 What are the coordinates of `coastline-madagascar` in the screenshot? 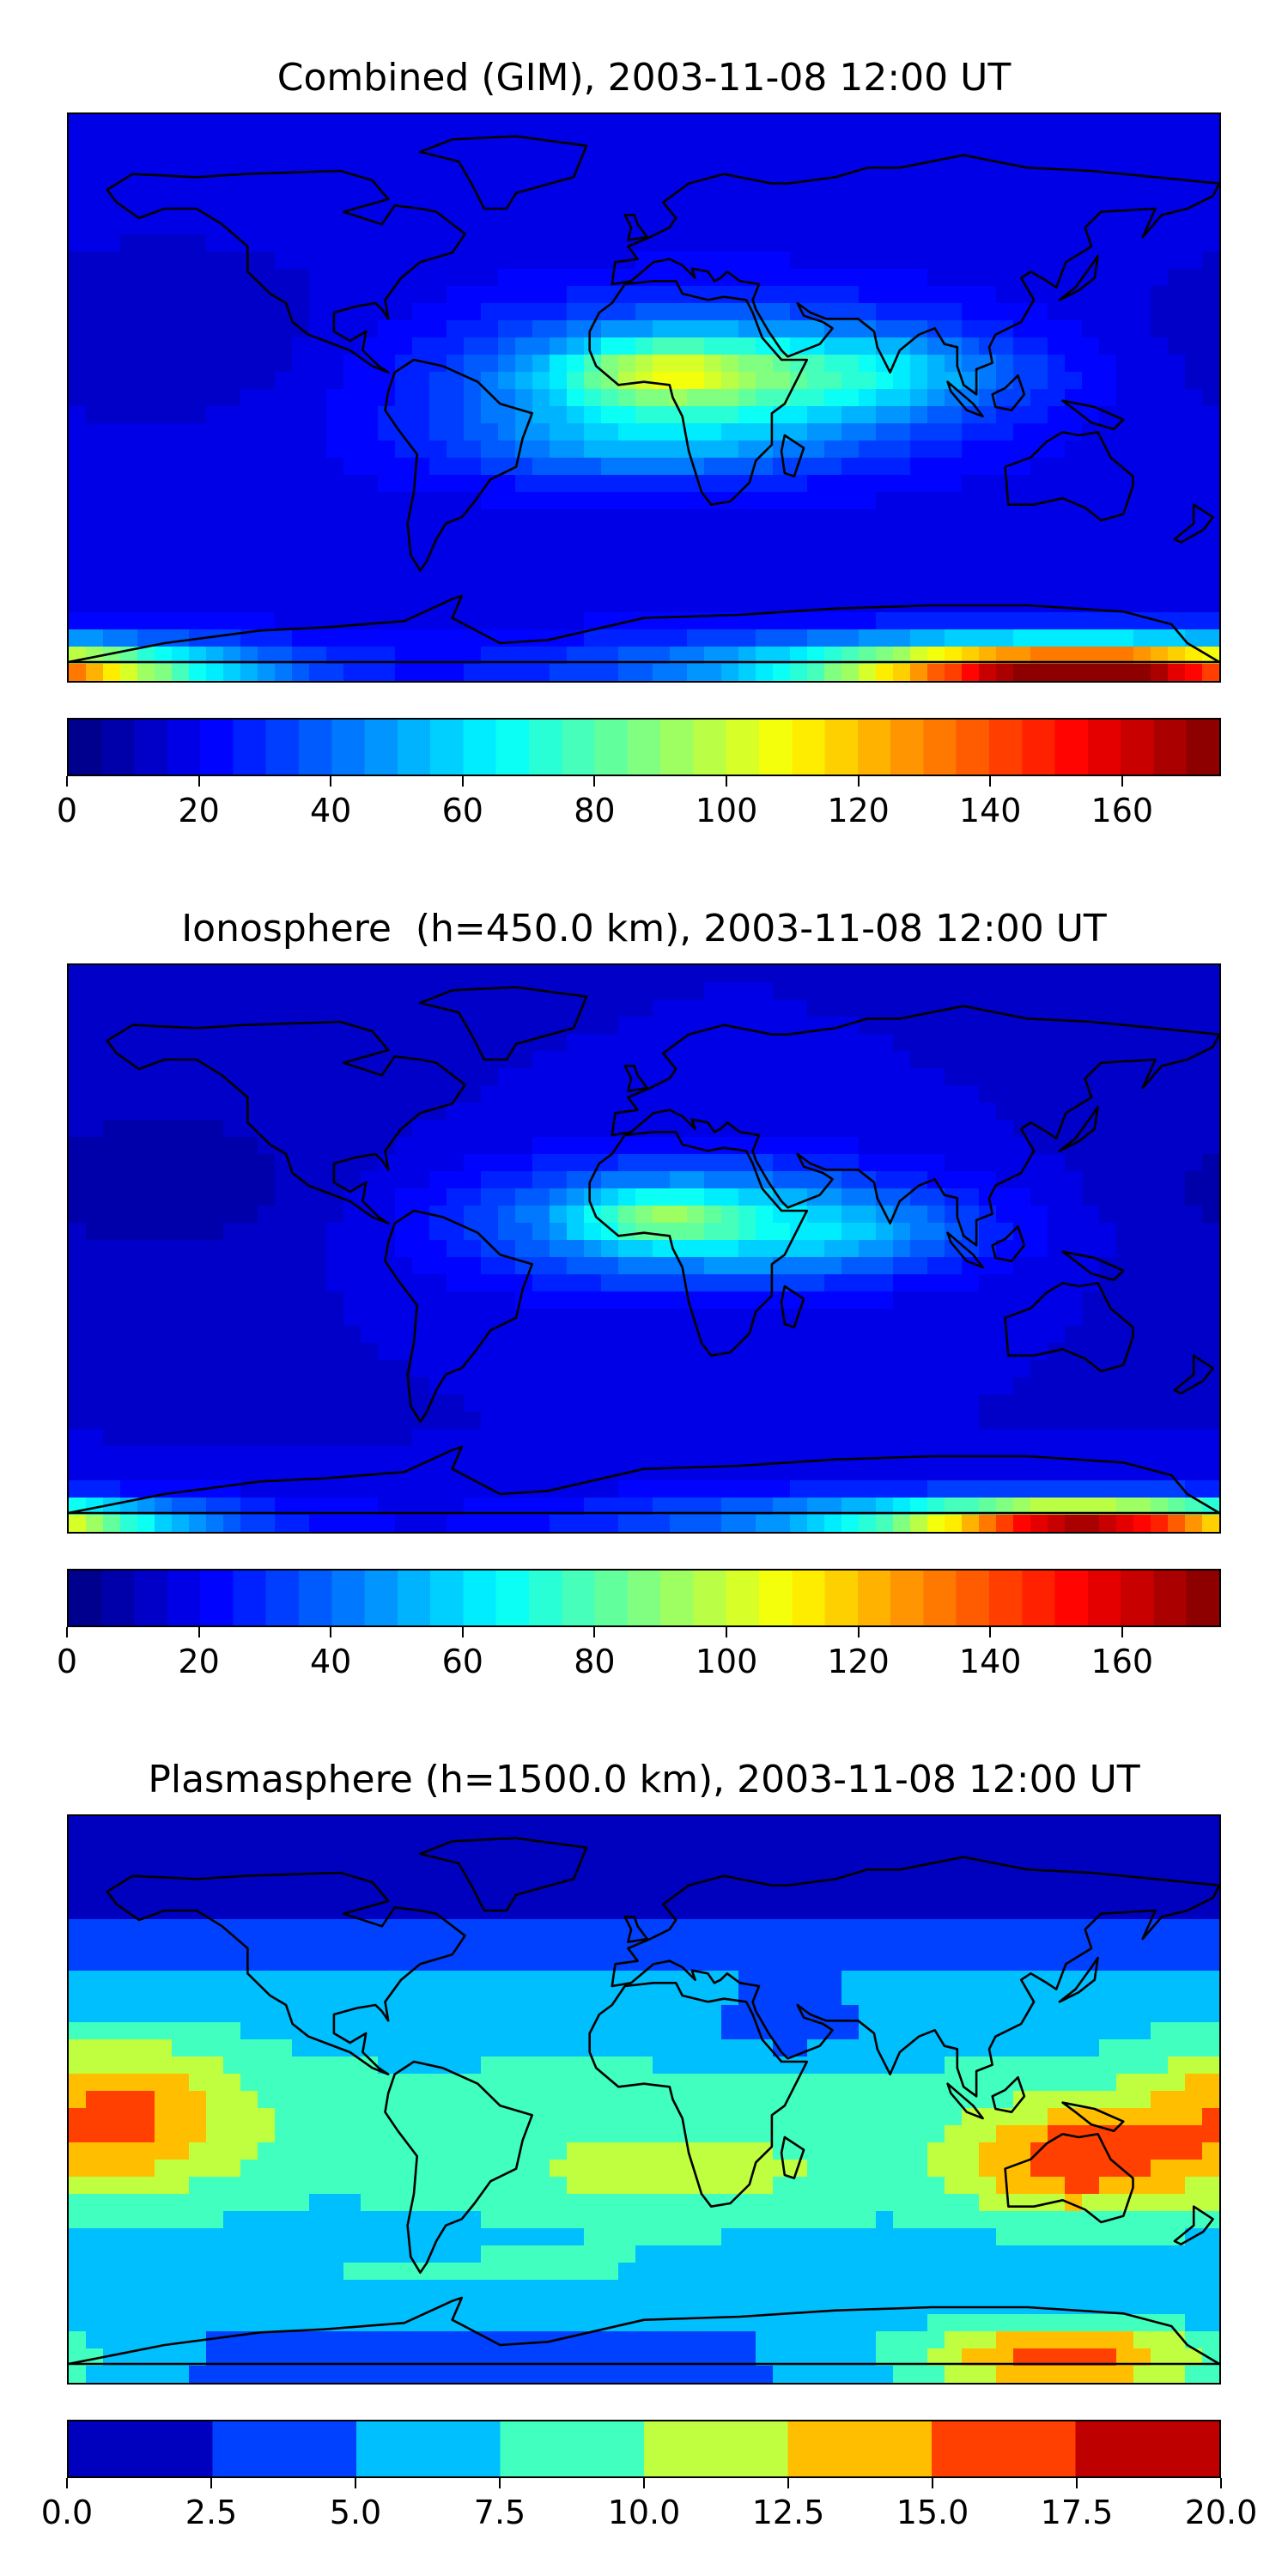 It's located at (792, 1307).